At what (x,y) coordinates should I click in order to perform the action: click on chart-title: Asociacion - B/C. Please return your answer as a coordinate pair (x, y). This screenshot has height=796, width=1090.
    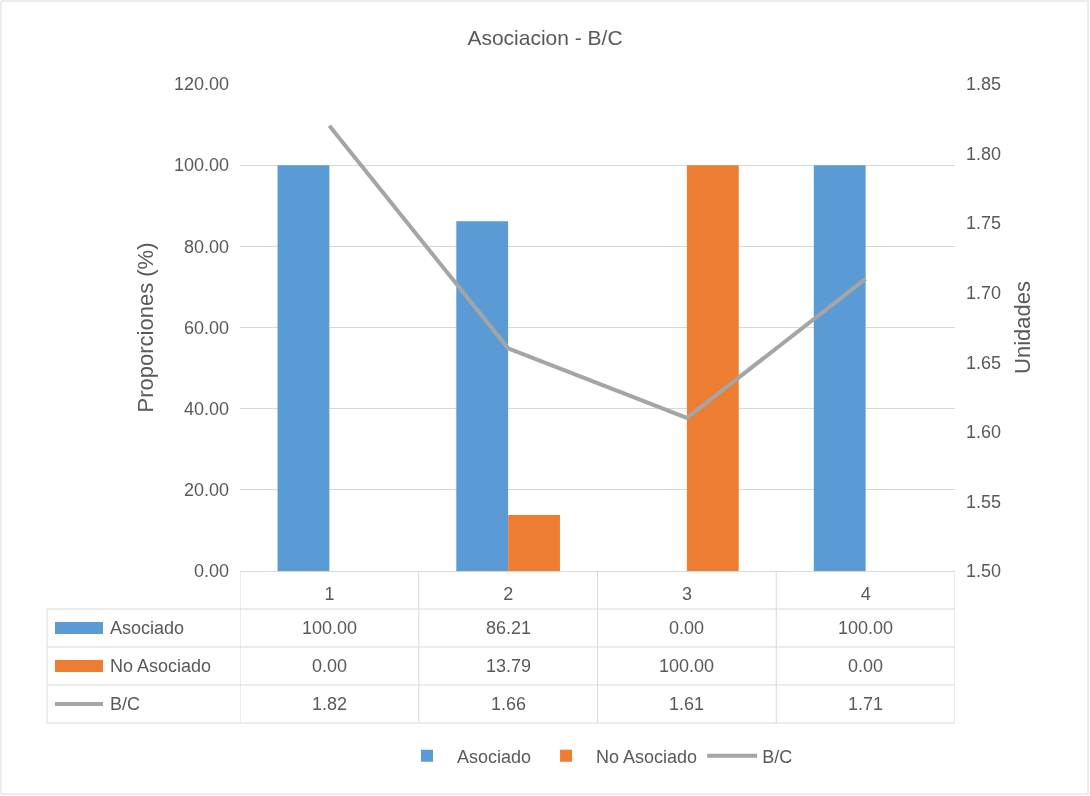
    Looking at the image, I should click on (545, 38).